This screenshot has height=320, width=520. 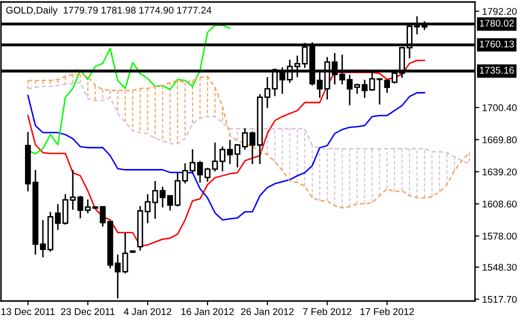 What do you see at coordinates (387, 312) in the screenshot?
I see `x-tick-label: 17 Feb 2012` at bounding box center [387, 312].